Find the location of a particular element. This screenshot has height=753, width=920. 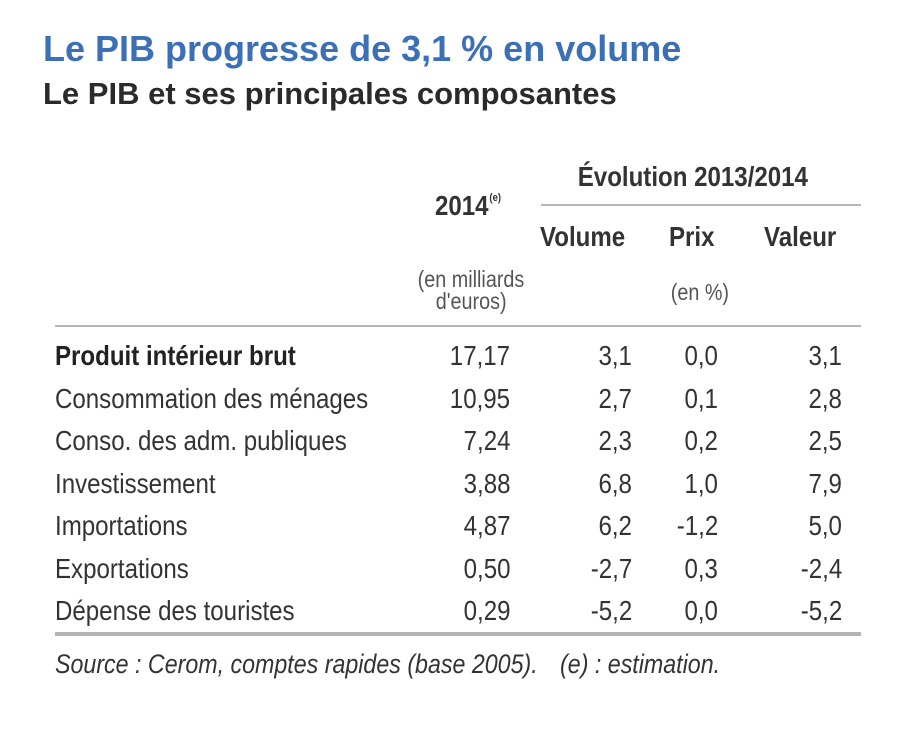

col-header-prix: Prix is located at coordinates (695, 237).